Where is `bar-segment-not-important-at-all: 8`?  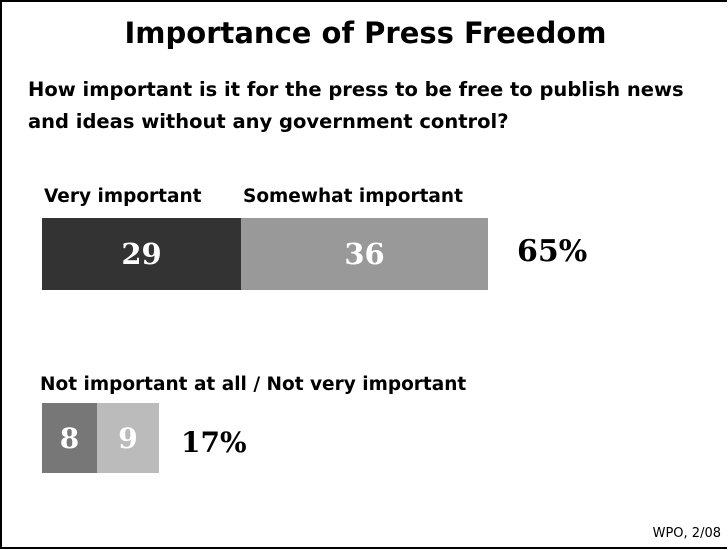
bar-segment-not-important-at-all: 8 is located at coordinates (69, 438).